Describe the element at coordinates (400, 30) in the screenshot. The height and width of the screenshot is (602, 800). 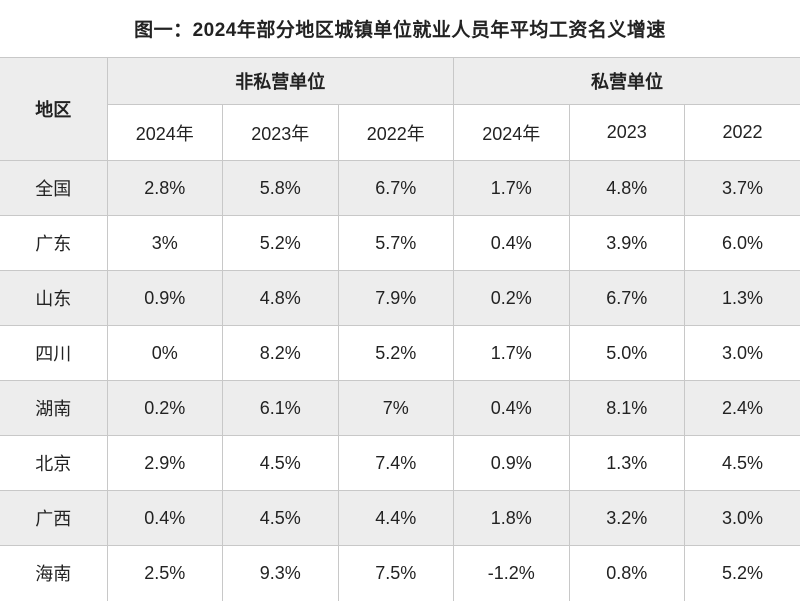
I see `figure-title: 图一：2024年部分地区城镇单位就业人员年平均工资名义增速` at that location.